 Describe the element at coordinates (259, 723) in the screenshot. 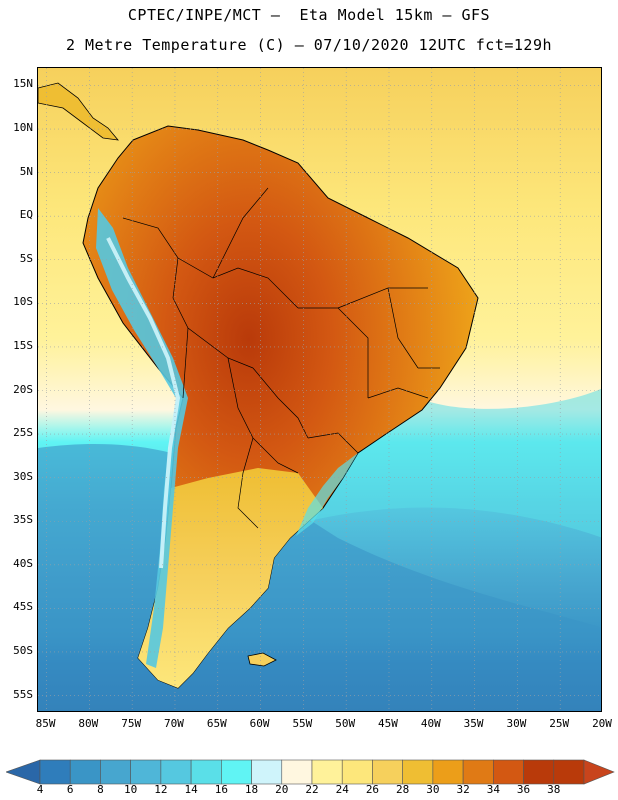

I see `lon-tick-label: 60W` at that location.